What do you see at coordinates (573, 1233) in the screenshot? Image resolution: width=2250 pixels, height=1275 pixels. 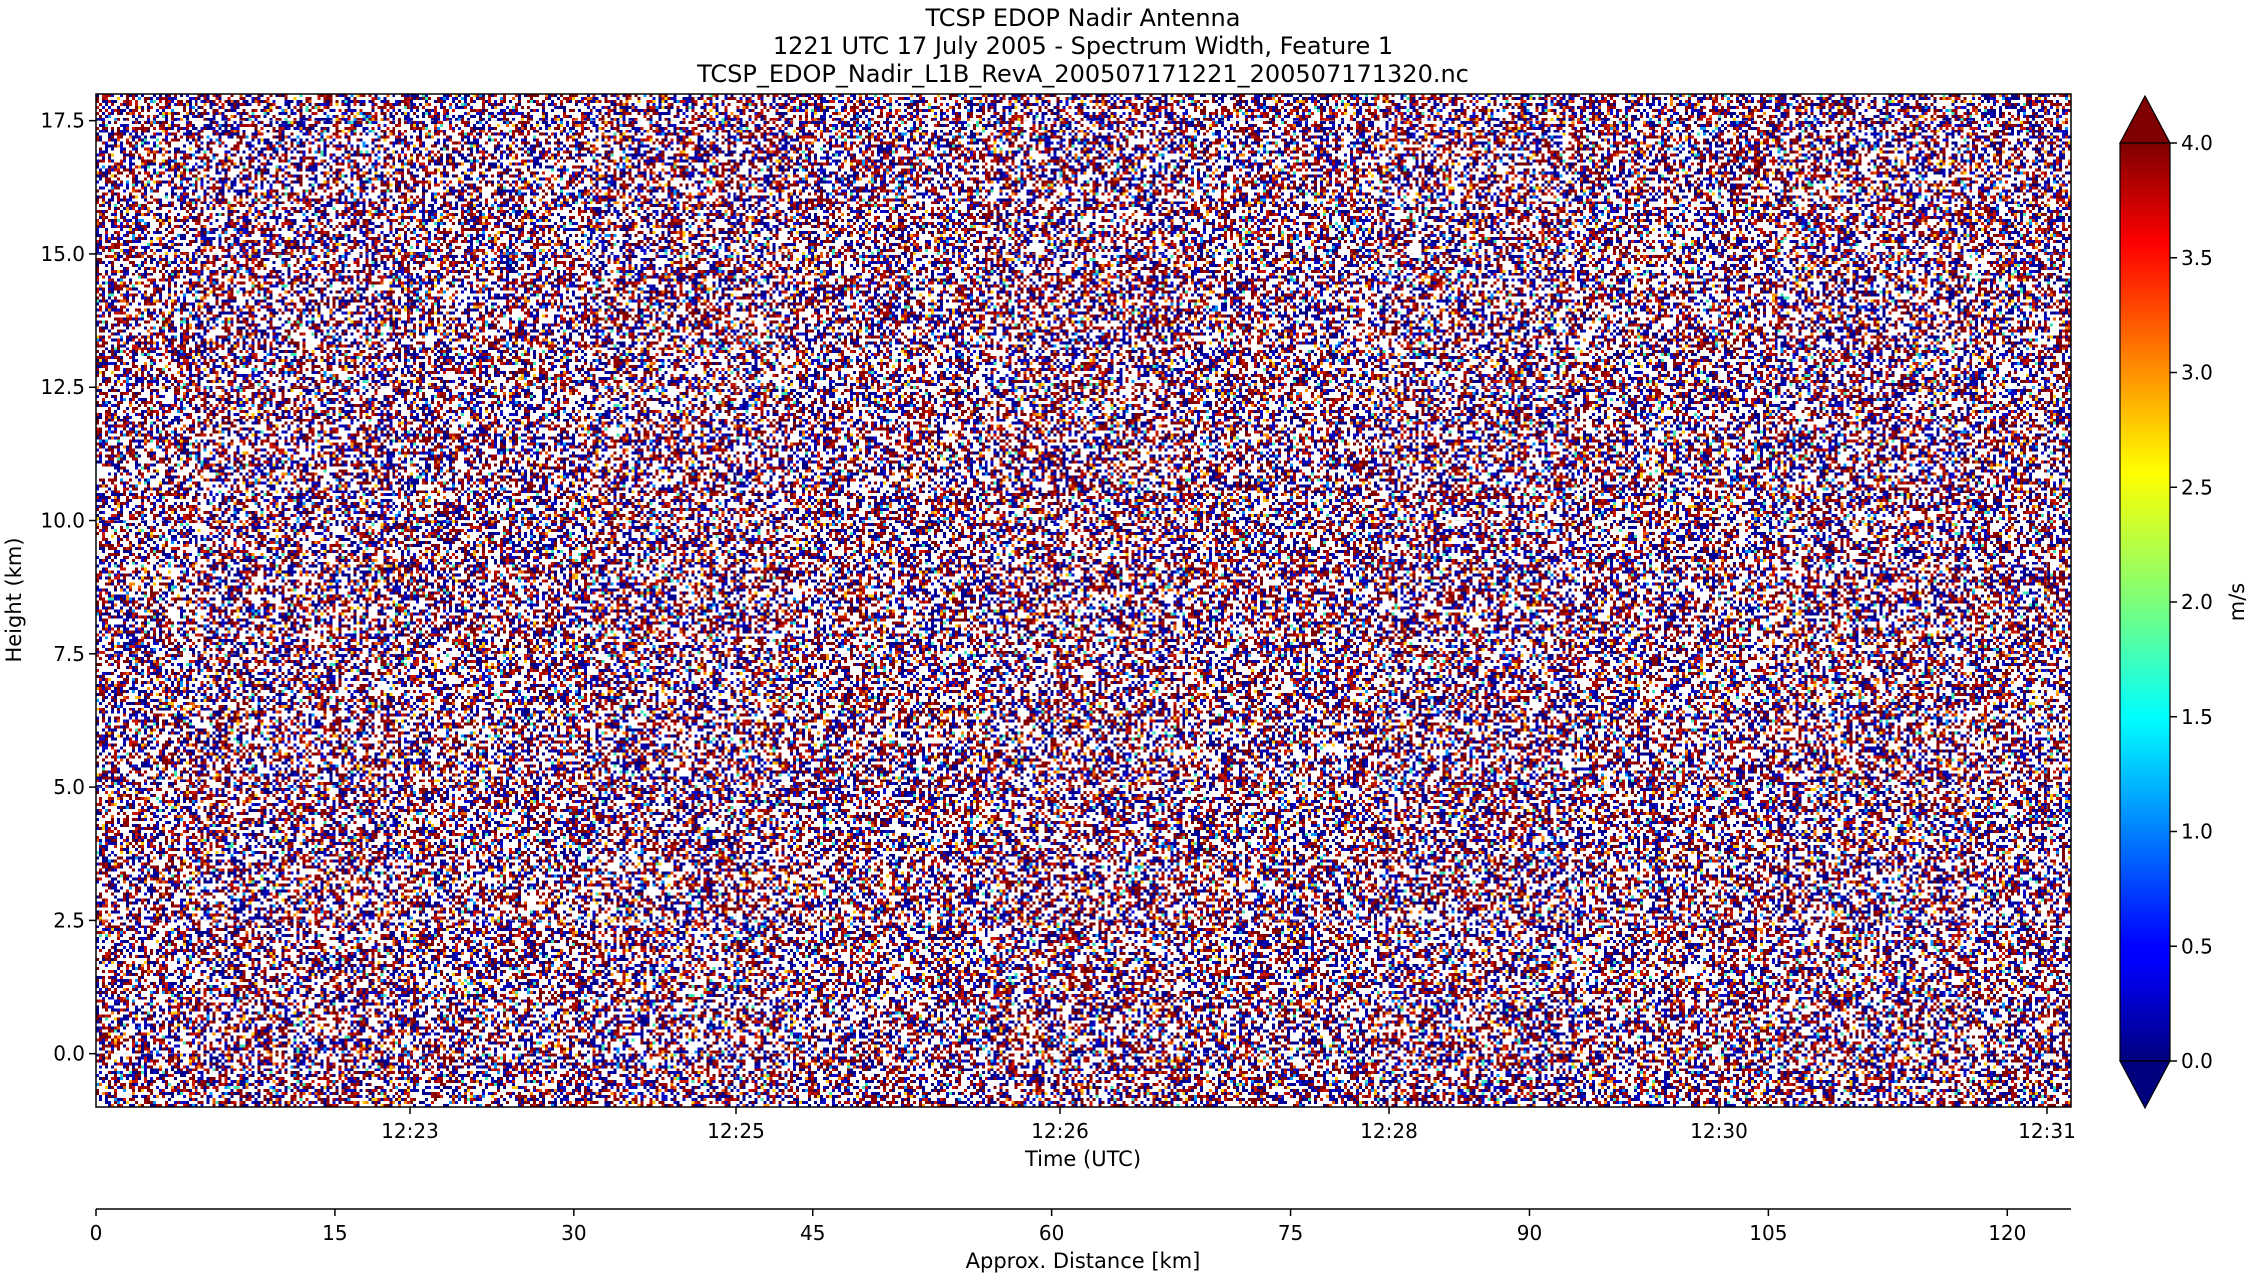 I see `distance-tick-label: 30` at bounding box center [573, 1233].